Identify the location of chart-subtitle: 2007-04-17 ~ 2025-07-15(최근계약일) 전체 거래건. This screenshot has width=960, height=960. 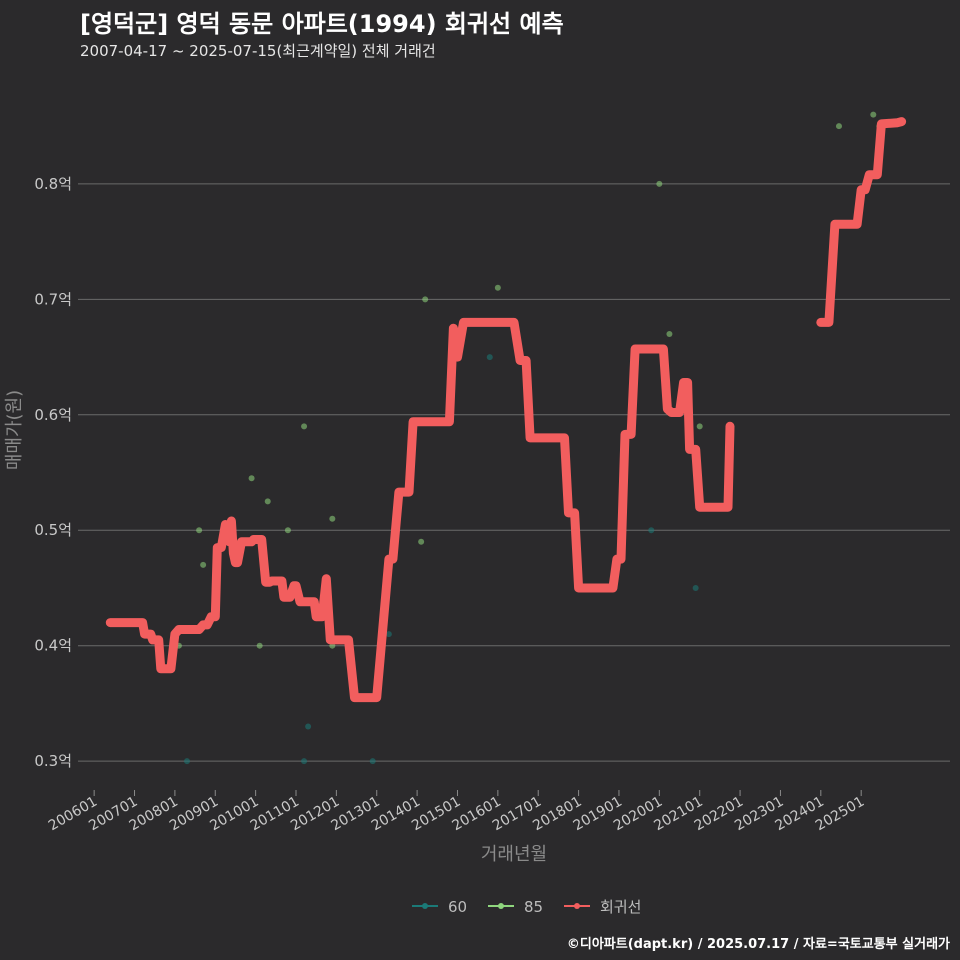
(258, 51).